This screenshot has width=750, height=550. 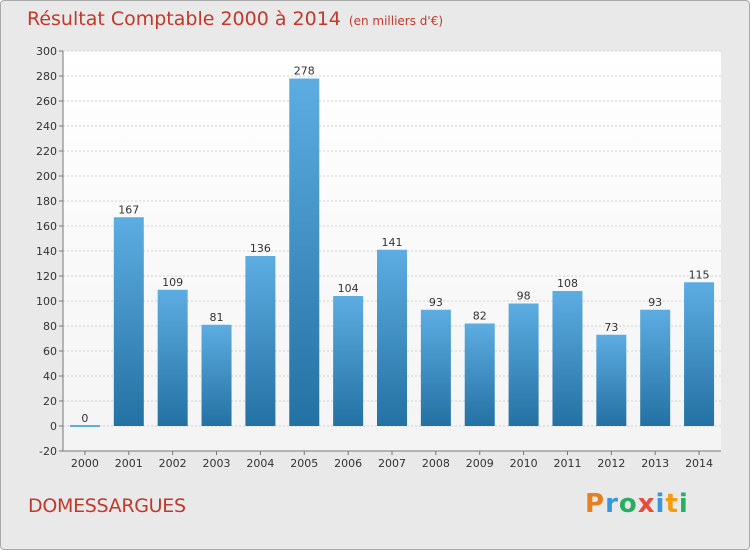 I want to click on bar-value-label: 0, so click(x=84, y=418).